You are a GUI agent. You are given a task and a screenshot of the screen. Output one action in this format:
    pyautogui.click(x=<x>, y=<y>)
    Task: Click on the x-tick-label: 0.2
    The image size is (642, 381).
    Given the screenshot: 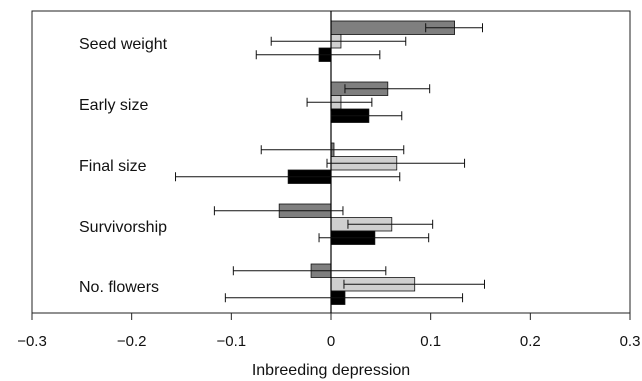 What is the action you would take?
    pyautogui.click(x=530, y=341)
    